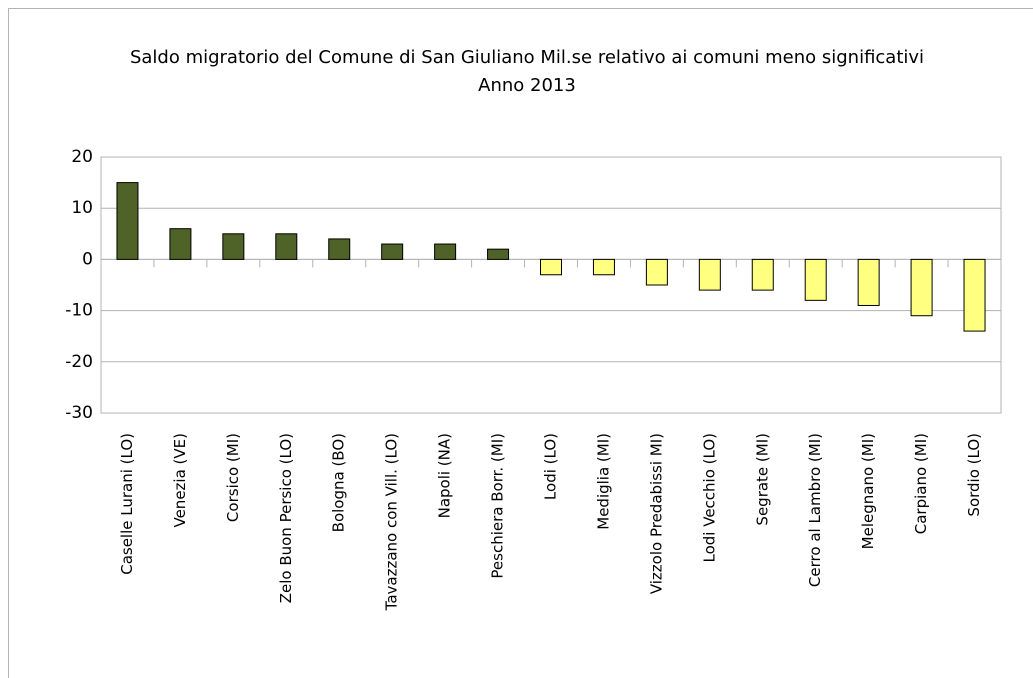  Describe the element at coordinates (233, 477) in the screenshot. I see `x-tick-label: Corsico (MI)` at that location.